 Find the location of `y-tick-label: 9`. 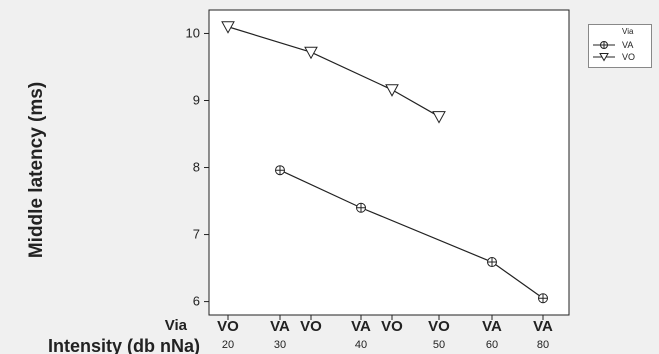

y-tick-label: 9 is located at coordinates (196, 99).